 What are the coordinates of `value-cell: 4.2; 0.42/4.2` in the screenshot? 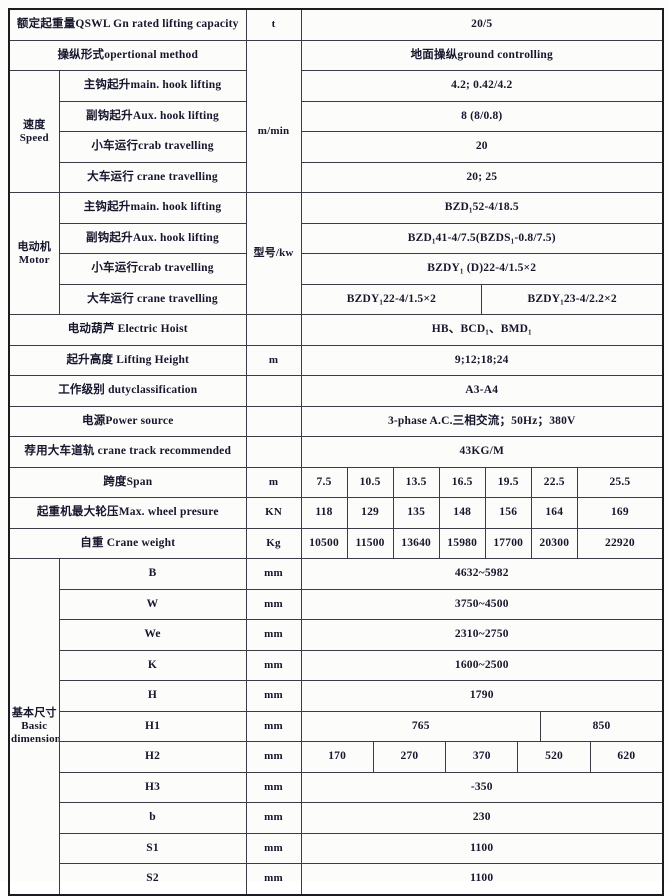 It's located at (482, 86).